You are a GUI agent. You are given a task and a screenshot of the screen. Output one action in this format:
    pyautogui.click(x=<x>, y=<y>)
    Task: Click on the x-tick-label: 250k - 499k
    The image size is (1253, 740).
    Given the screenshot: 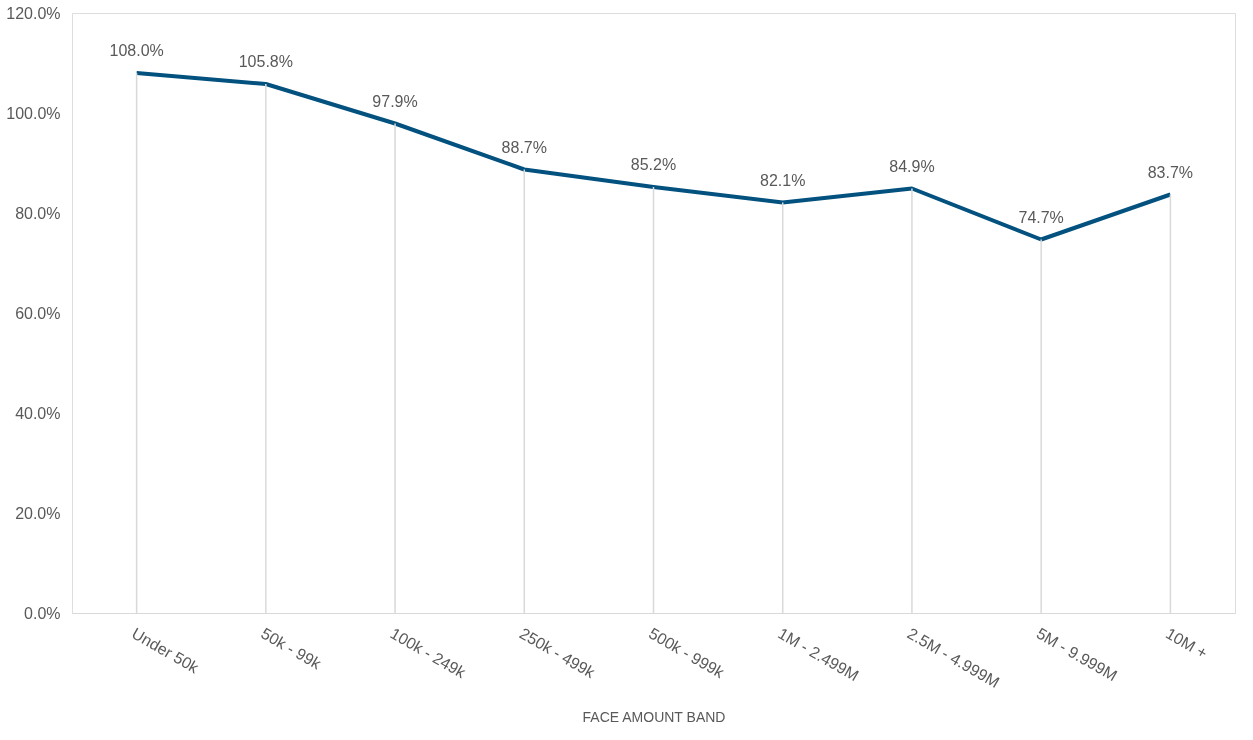 What is the action you would take?
    pyautogui.click(x=557, y=653)
    